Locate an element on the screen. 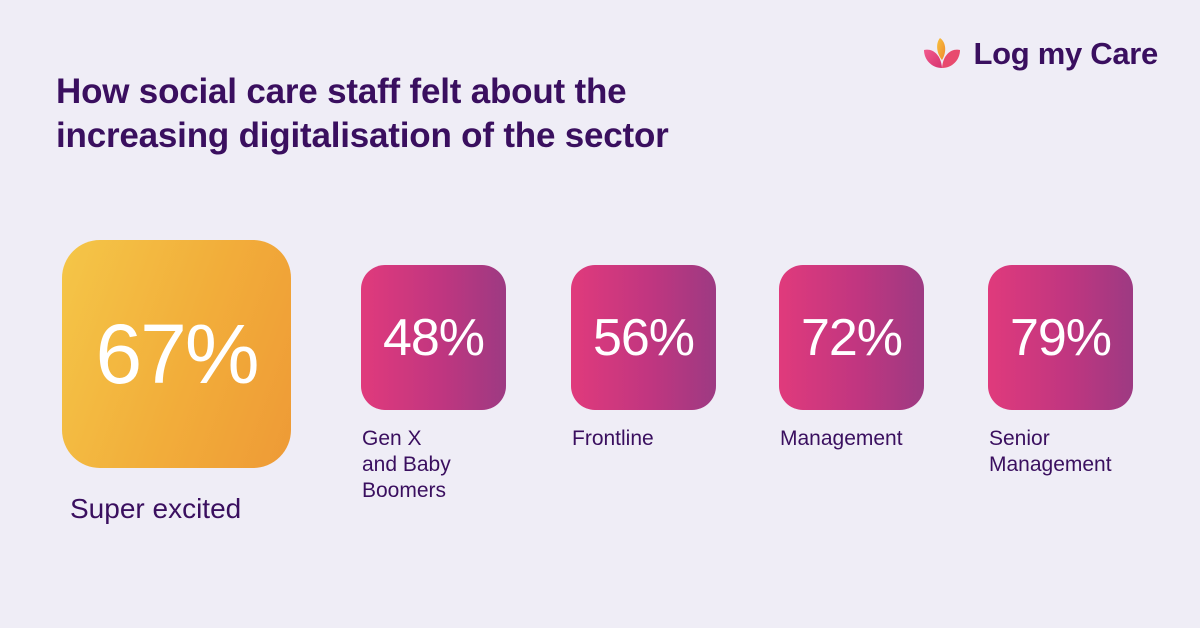  gen-x-baby-boomers-label: Gen X and Baby Boomers is located at coordinates (406, 464).